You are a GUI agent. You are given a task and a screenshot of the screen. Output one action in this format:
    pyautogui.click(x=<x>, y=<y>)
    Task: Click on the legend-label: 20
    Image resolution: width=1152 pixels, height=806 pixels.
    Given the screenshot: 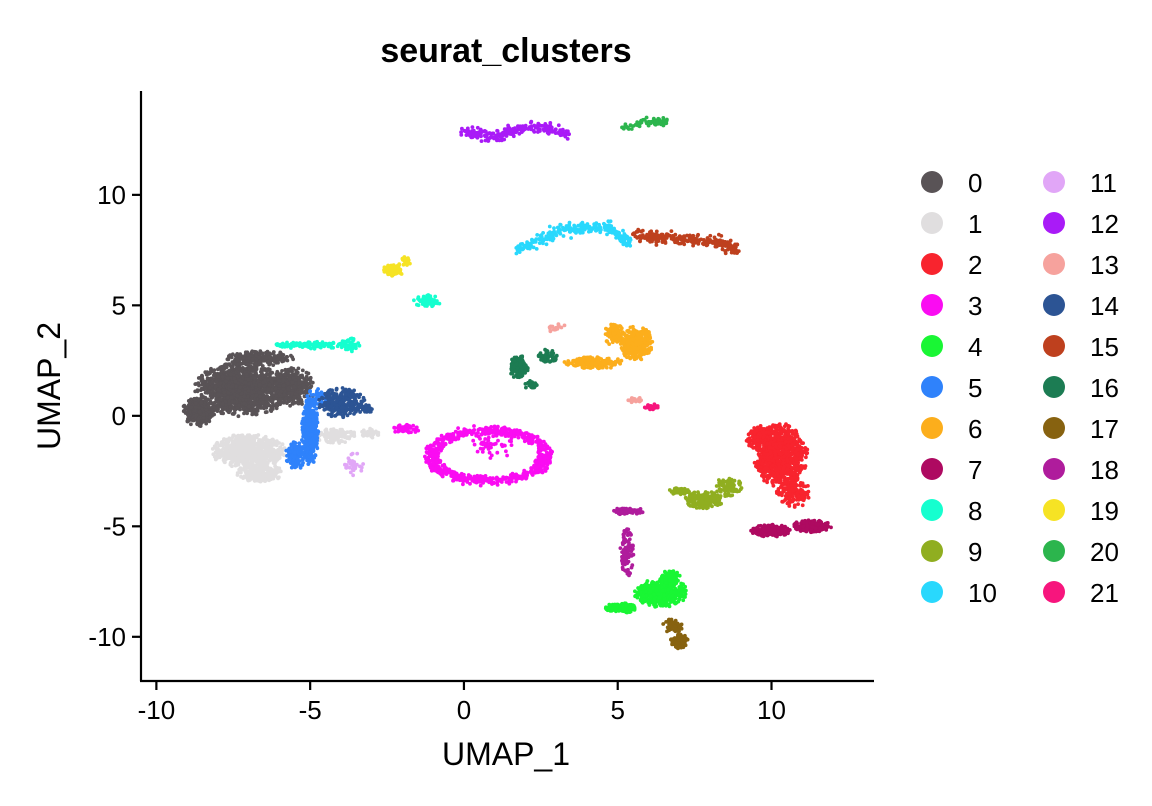 What is the action you would take?
    pyautogui.click(x=1104, y=552)
    